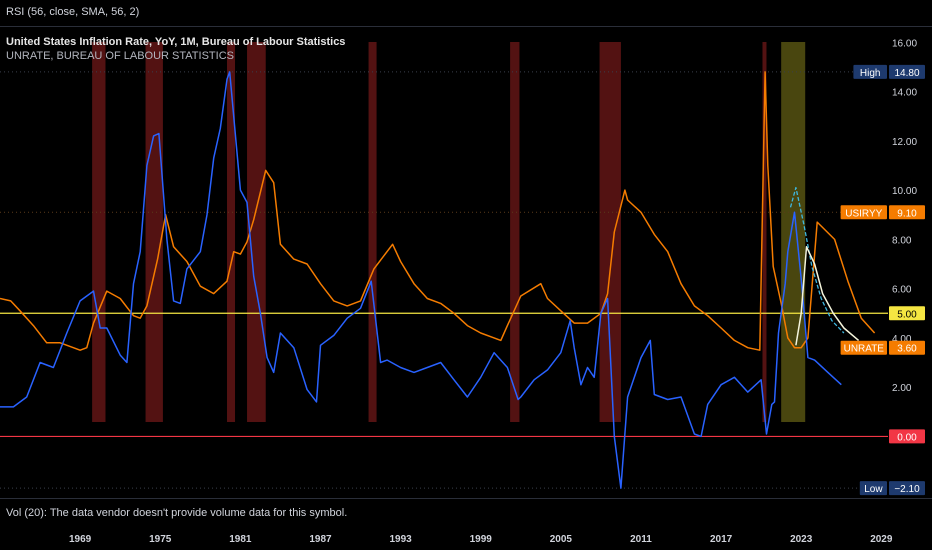 The width and height of the screenshot is (932, 550). I want to click on y-tick-label-5: 6.00, so click(902, 290).